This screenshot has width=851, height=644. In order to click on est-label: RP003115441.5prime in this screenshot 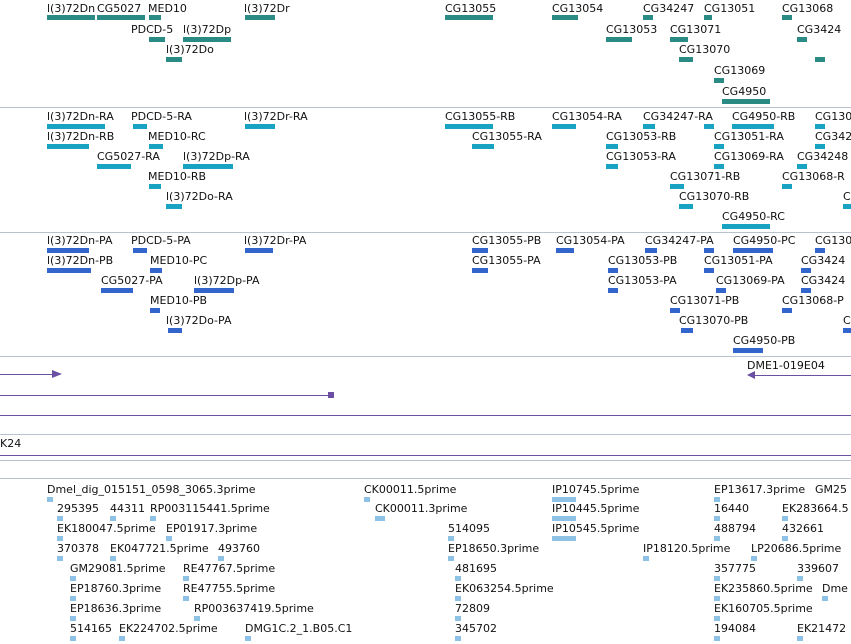, I will do `click(210, 508)`.